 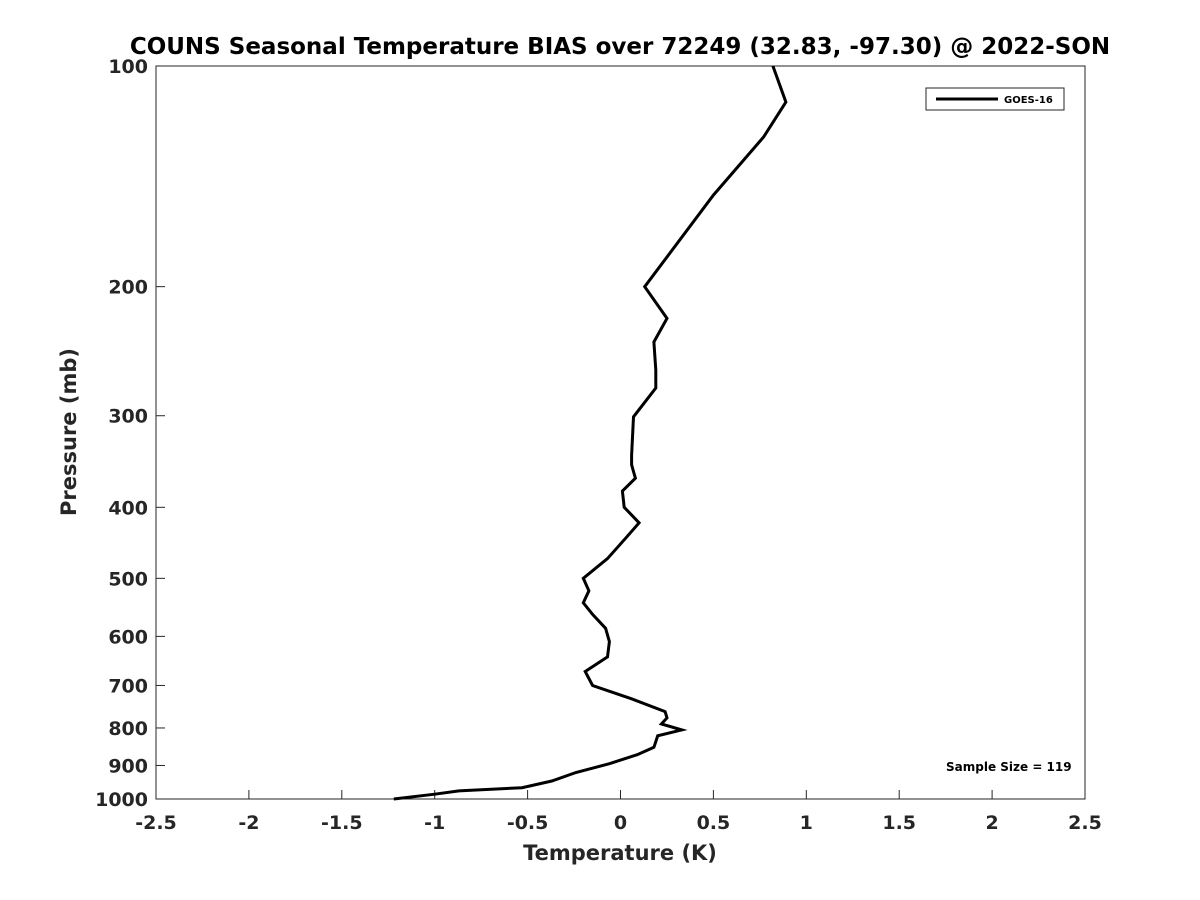 What do you see at coordinates (69, 432) in the screenshot?
I see `y-axis-label: Pressure (mb)` at bounding box center [69, 432].